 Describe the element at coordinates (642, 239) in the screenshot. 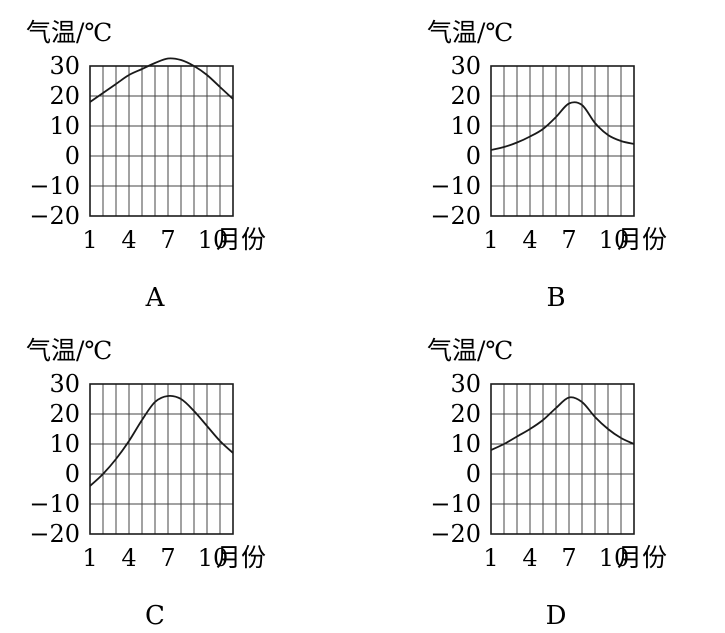

I see `chart-b-xunit: 月份` at that location.